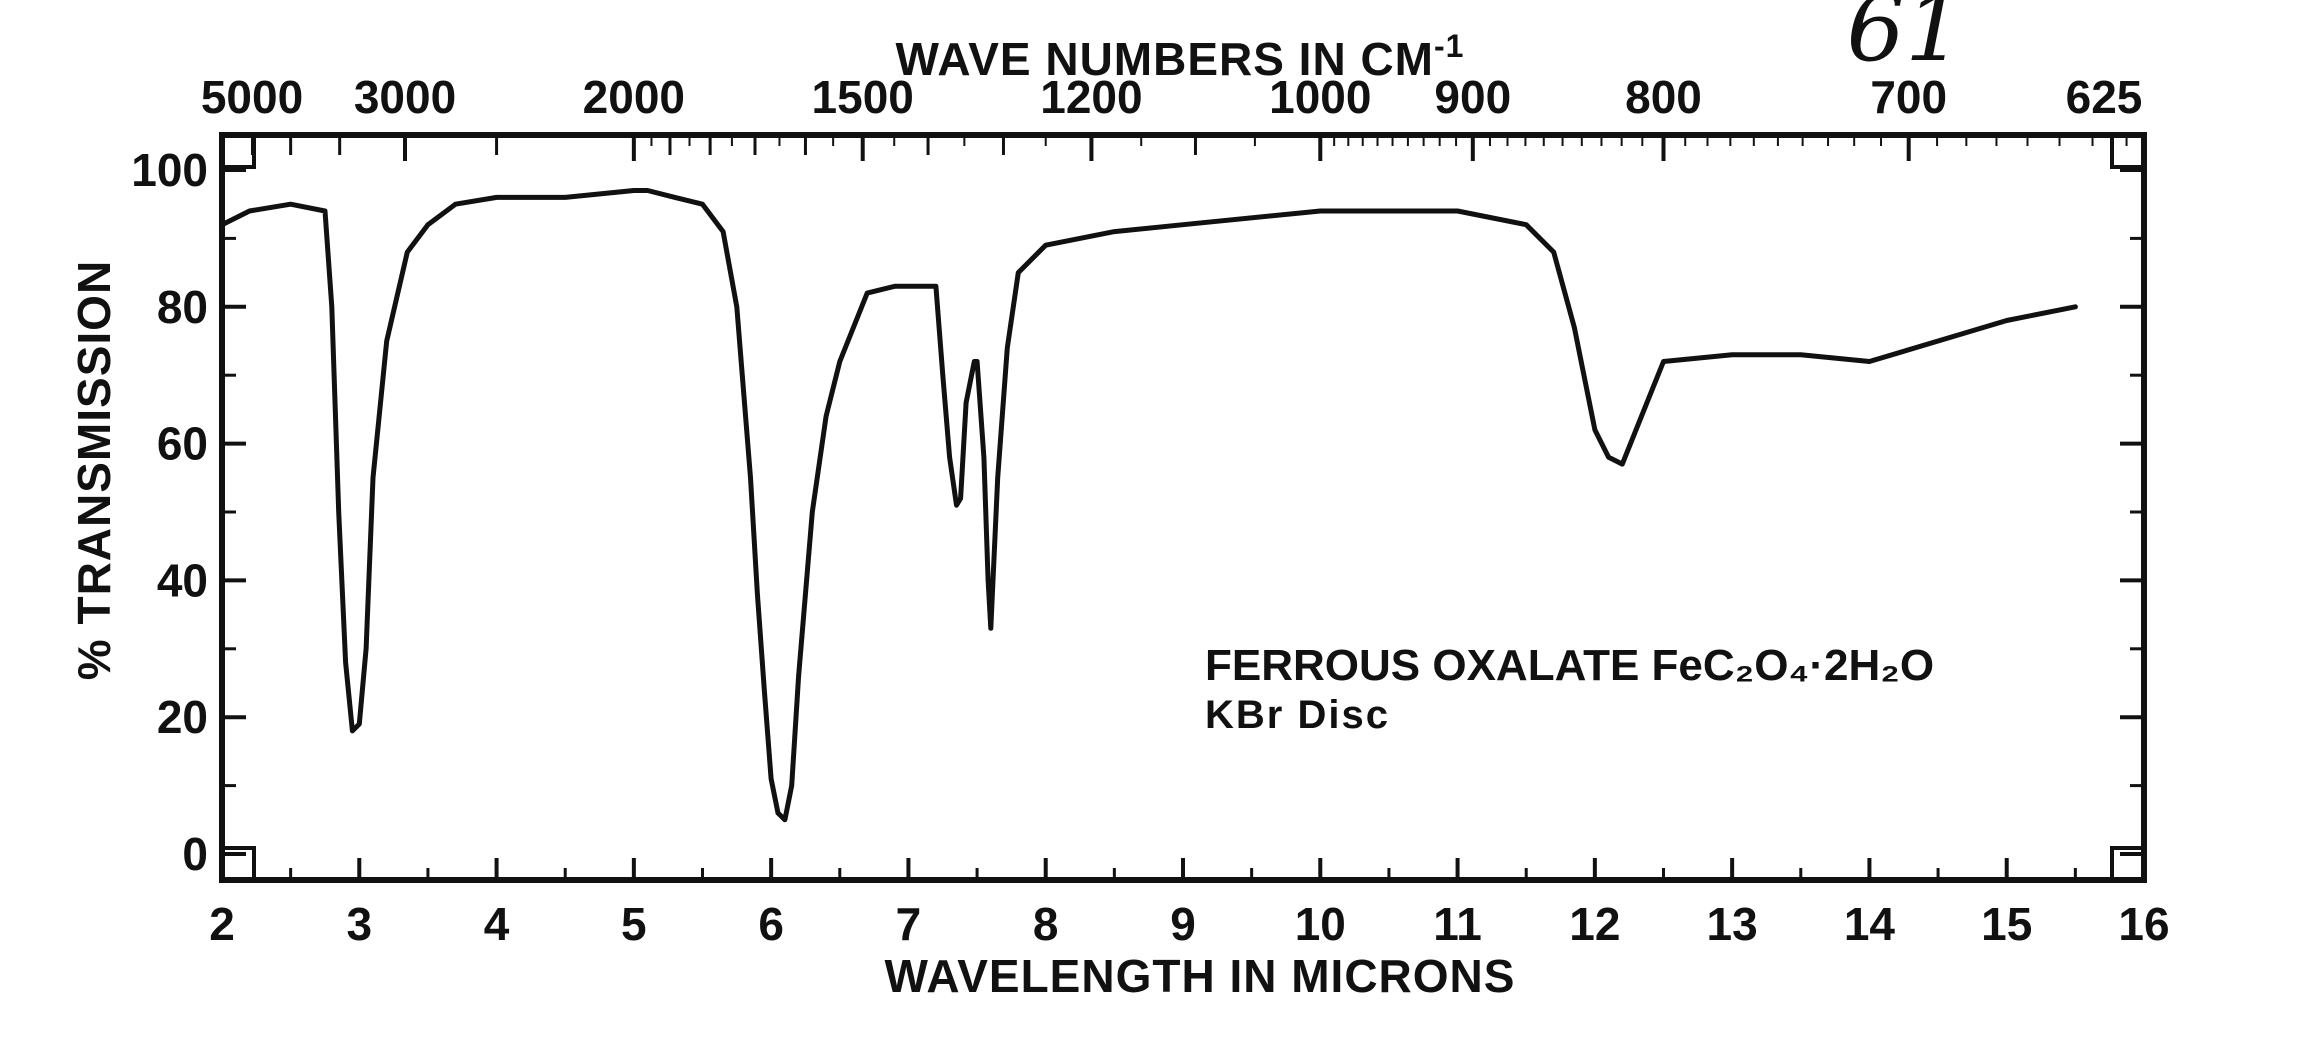  What do you see at coordinates (1165, 59) in the screenshot?
I see `top-axis-title-text: WAVE NUMBERS IN CM` at bounding box center [1165, 59].